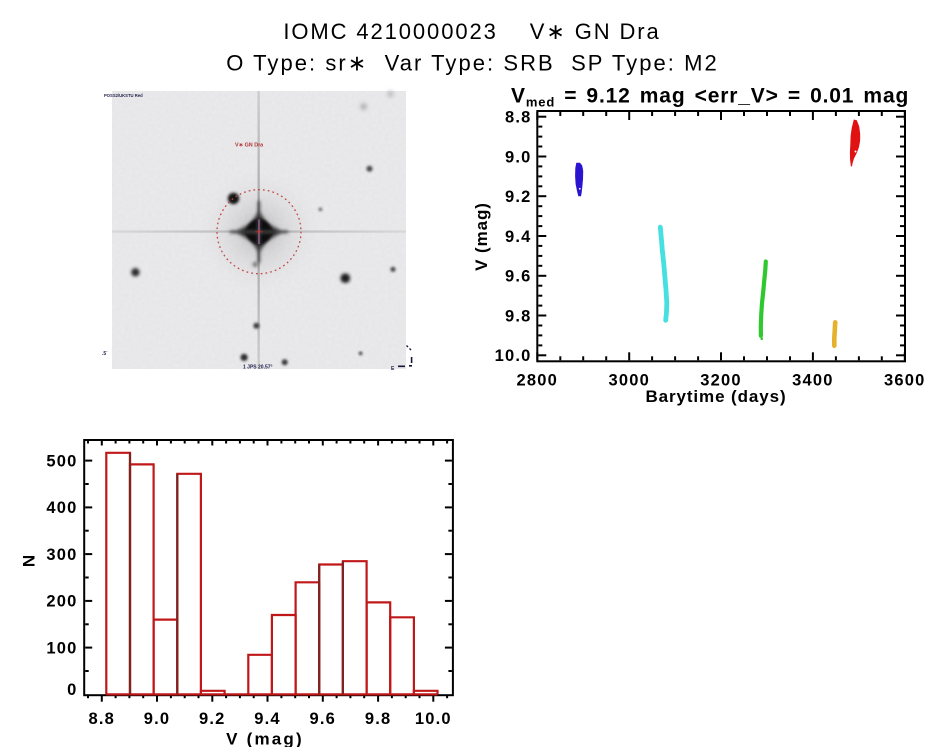 The image size is (944, 747). What do you see at coordinates (258, 368) in the screenshot?
I see `svg-text: 1 JPS 20.57°` at bounding box center [258, 368].